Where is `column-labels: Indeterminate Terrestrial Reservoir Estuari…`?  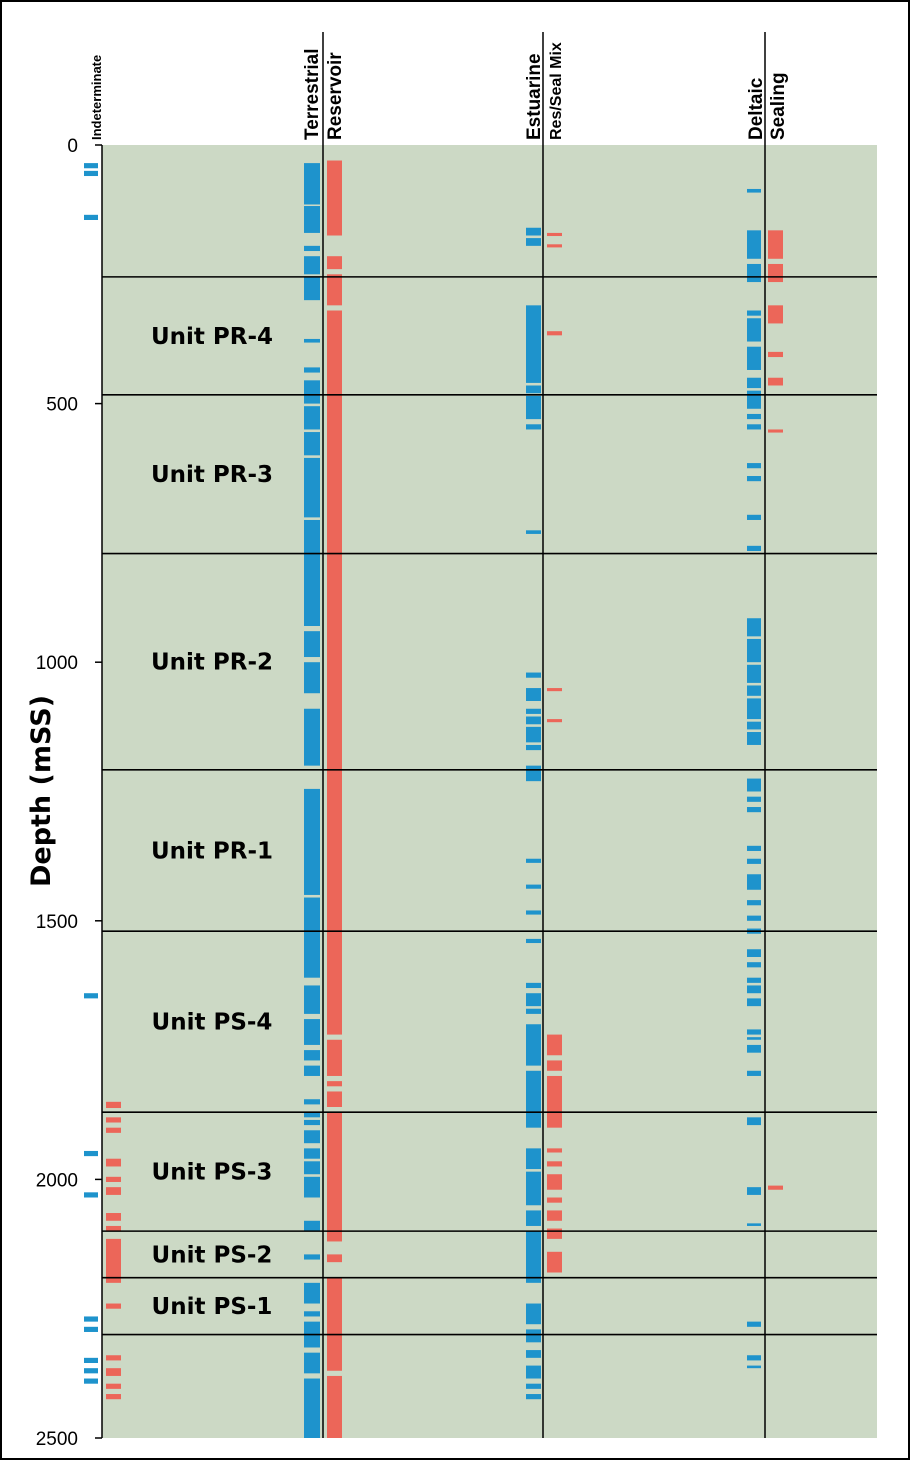 column-labels: Indeterminate Terrestrial Reservoir Estuari… is located at coordinates (439, 91).